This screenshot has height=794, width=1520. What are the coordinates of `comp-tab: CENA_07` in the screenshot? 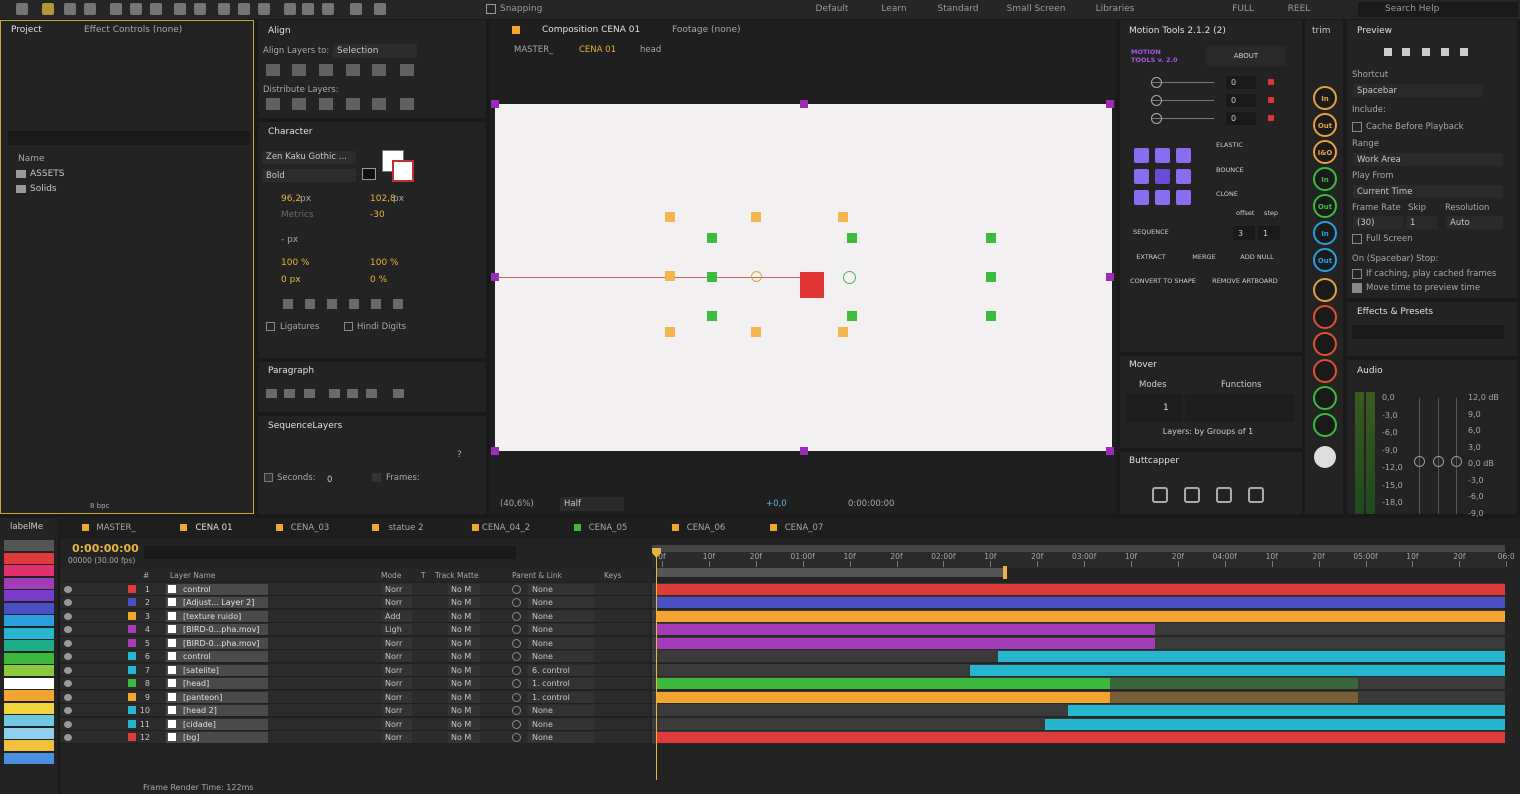 It's located at (804, 528).